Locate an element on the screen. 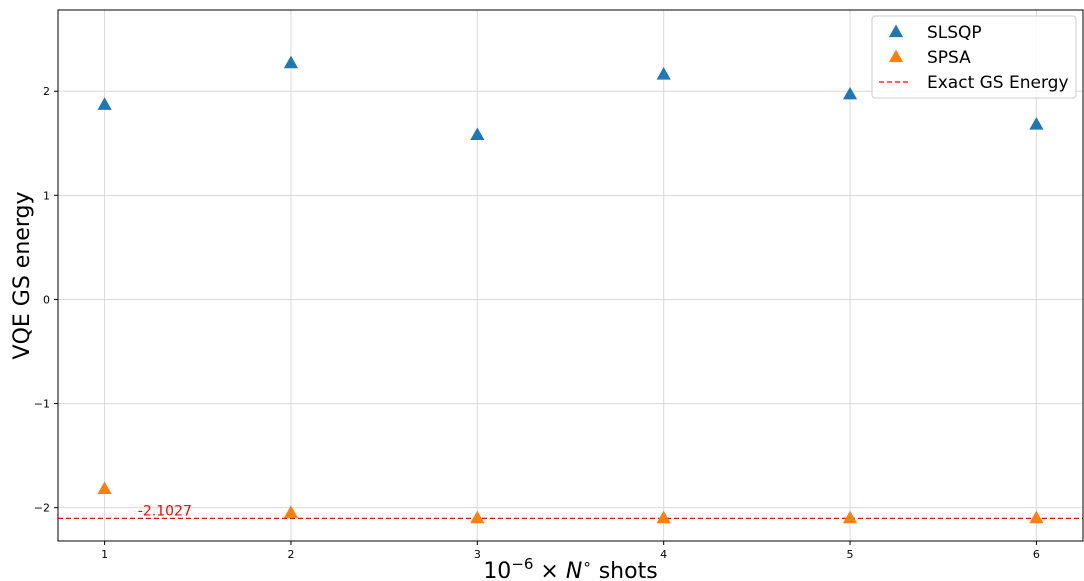 This screenshot has height=581, width=1084. x-tick-label: 6 is located at coordinates (1036, 554).